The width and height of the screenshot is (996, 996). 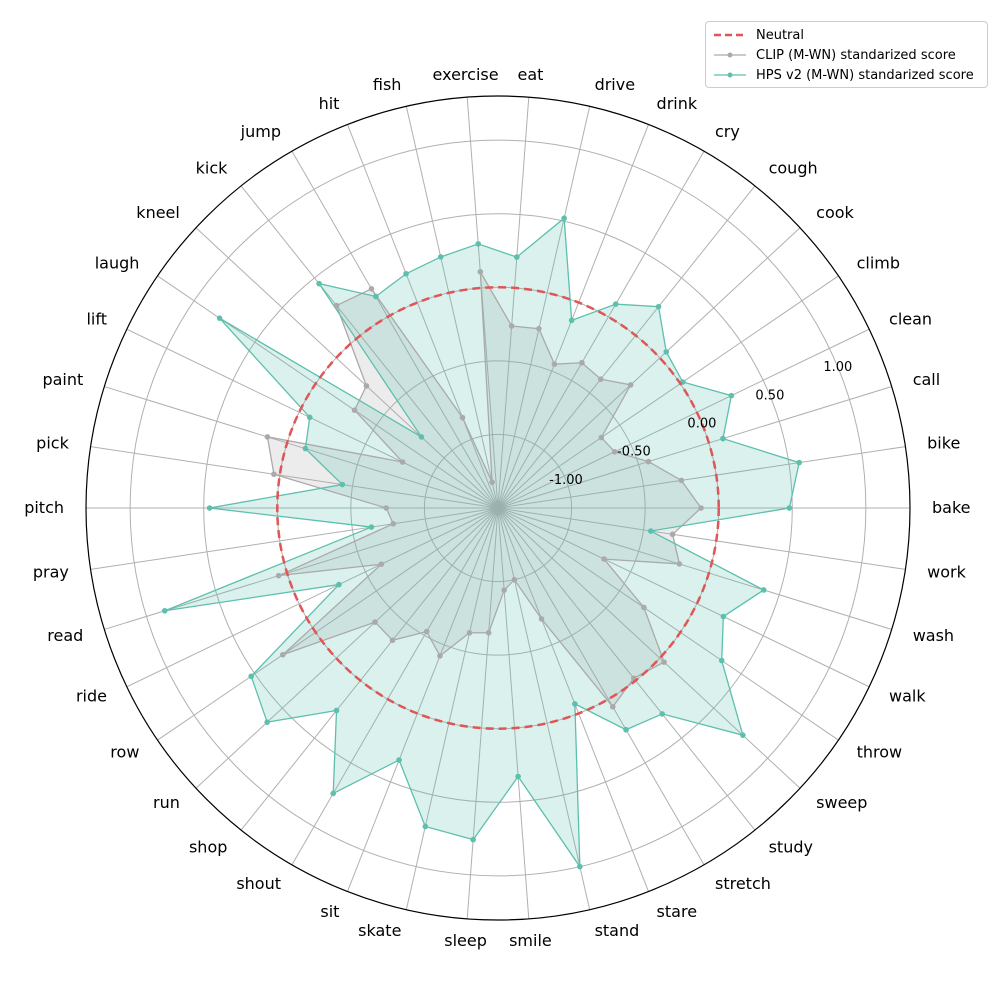 I want to click on series-1-point-eat, so click(x=517, y=257).